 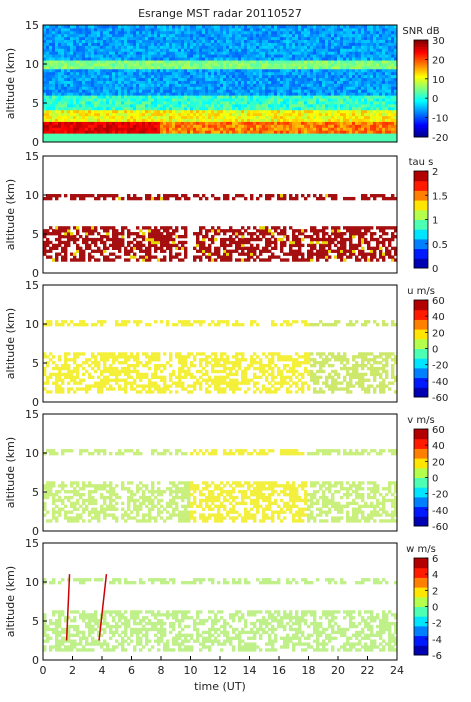 What do you see at coordinates (435, 575) in the screenshot?
I see `colorbar-tick-label: 4` at bounding box center [435, 575].